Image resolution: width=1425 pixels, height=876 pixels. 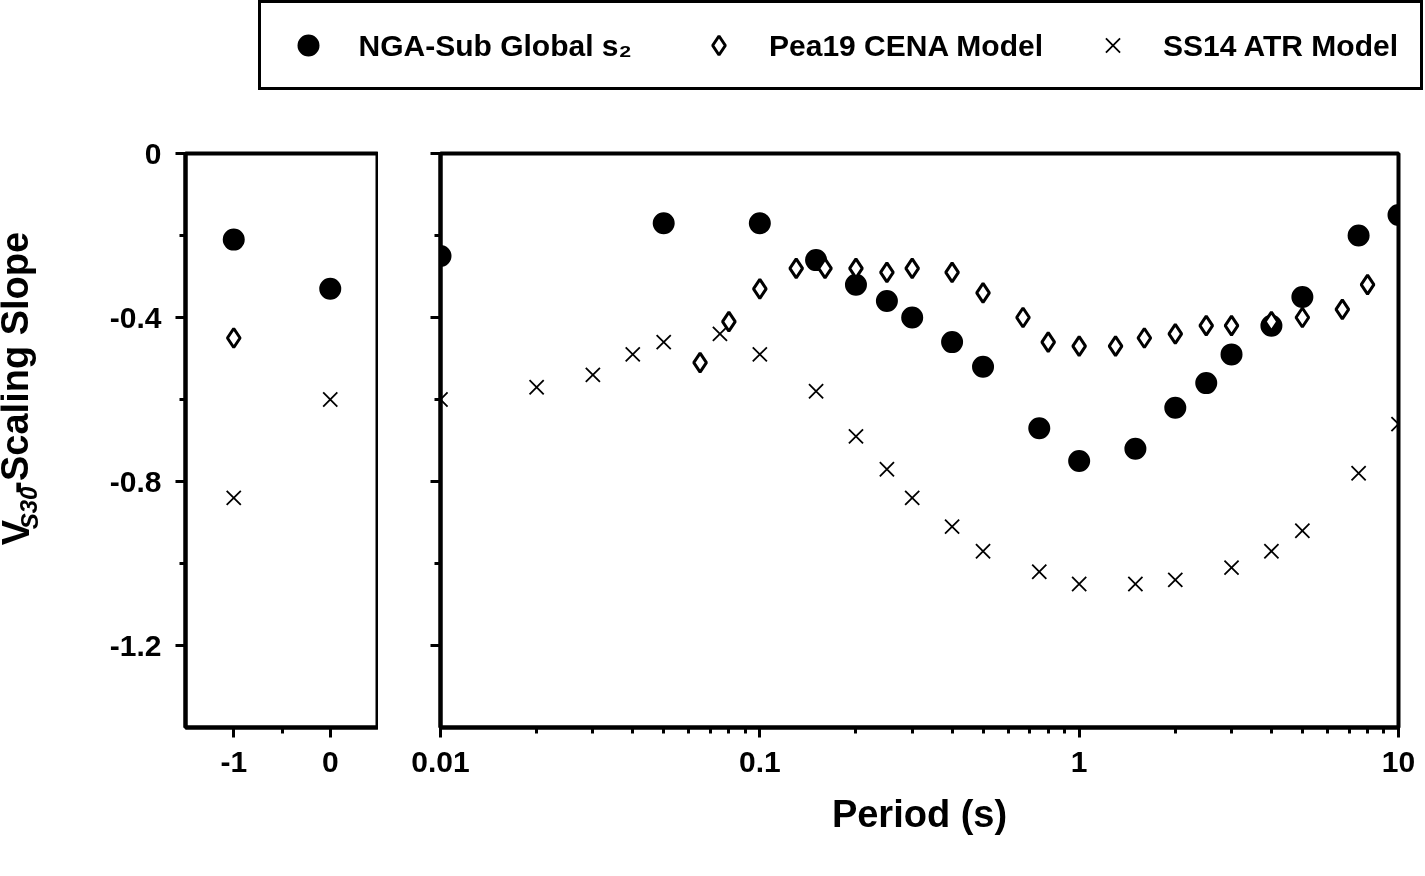 What do you see at coordinates (495, 45) in the screenshot?
I see `legend-label: NGA-Sub Global s₂` at bounding box center [495, 45].